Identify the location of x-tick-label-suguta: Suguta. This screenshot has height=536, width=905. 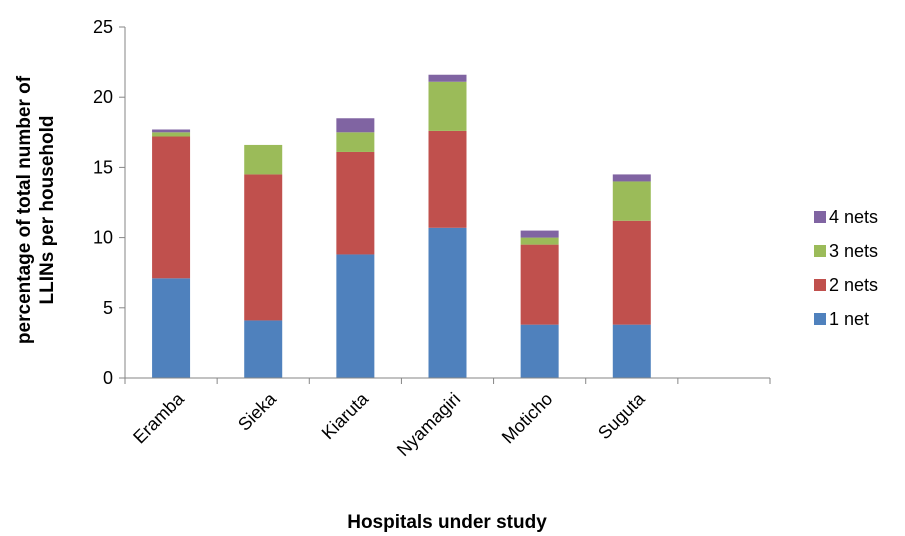
(621, 415).